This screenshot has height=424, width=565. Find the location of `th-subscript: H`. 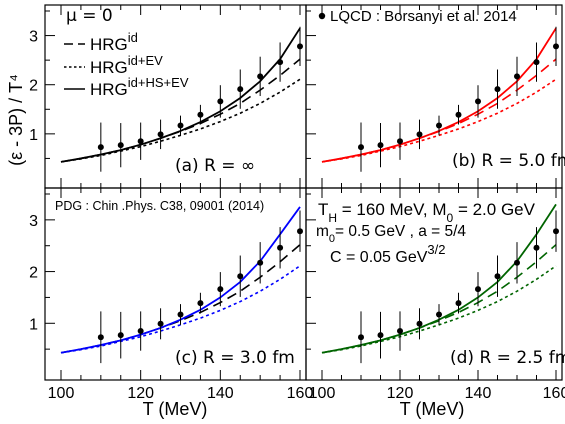

th-subscript: H is located at coordinates (332, 218).